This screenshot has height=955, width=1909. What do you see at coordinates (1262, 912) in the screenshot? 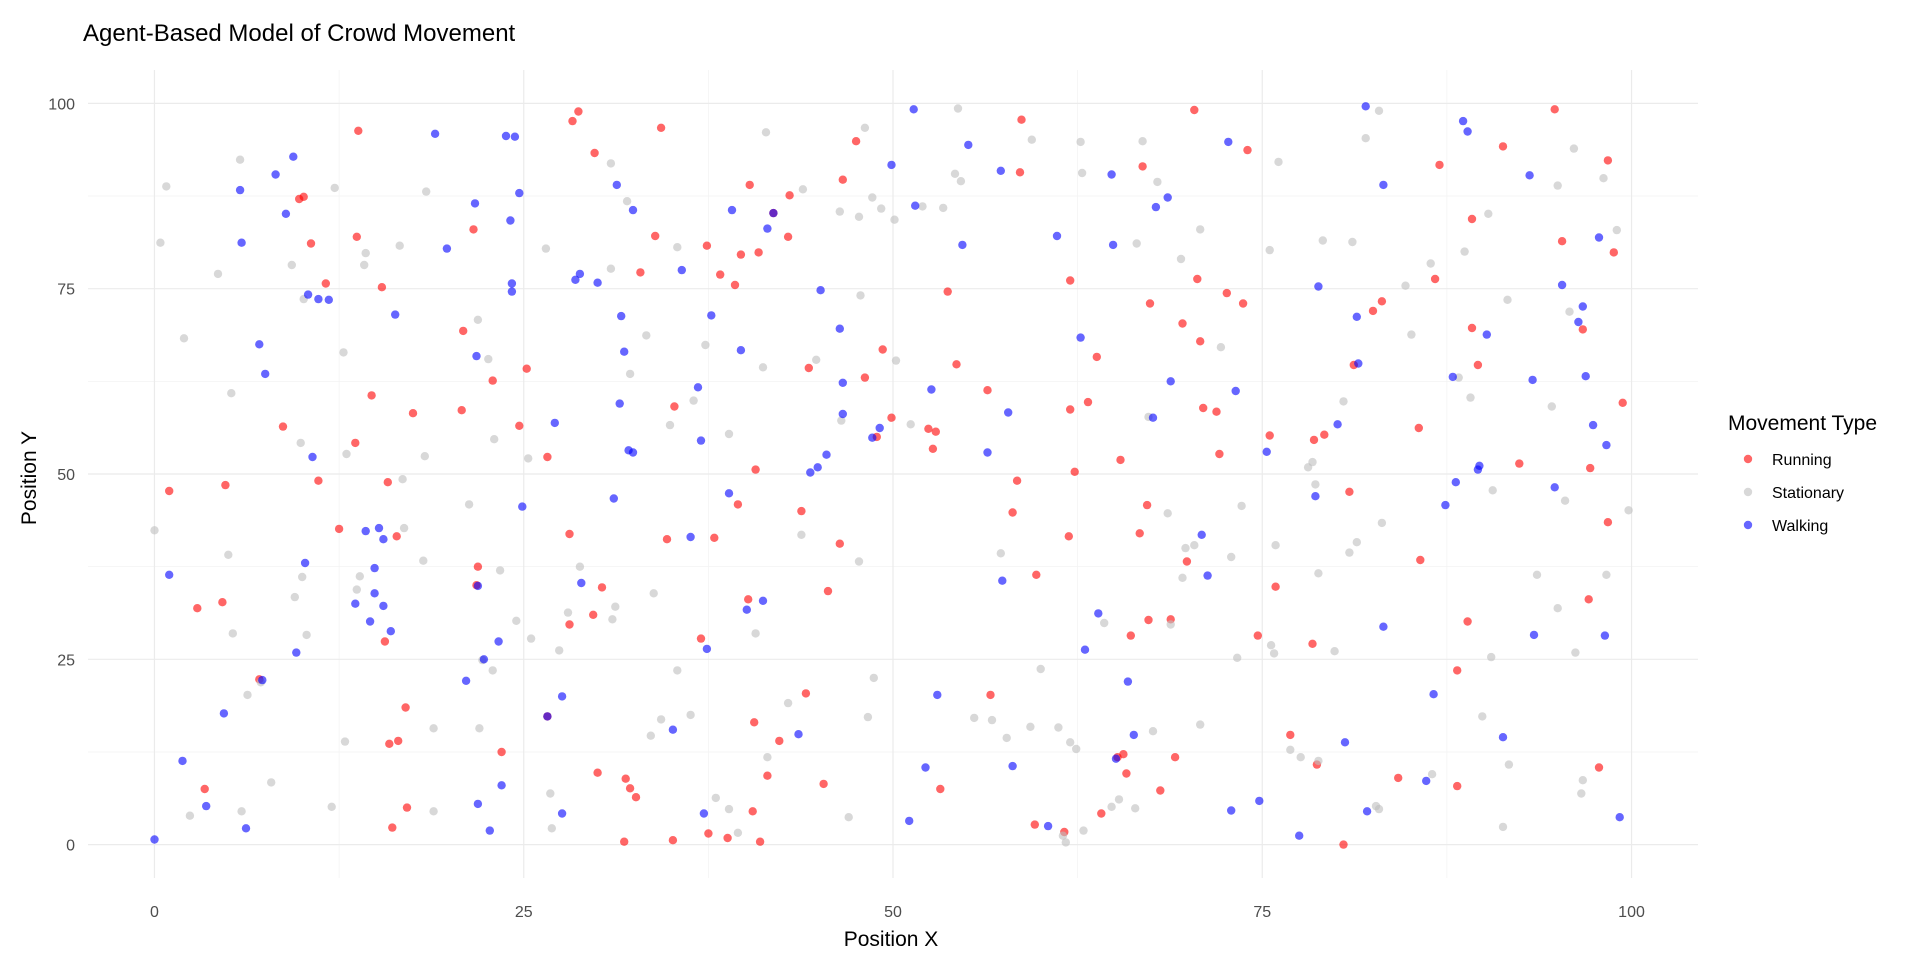
I see `x-tick-label: 75` at bounding box center [1262, 912].